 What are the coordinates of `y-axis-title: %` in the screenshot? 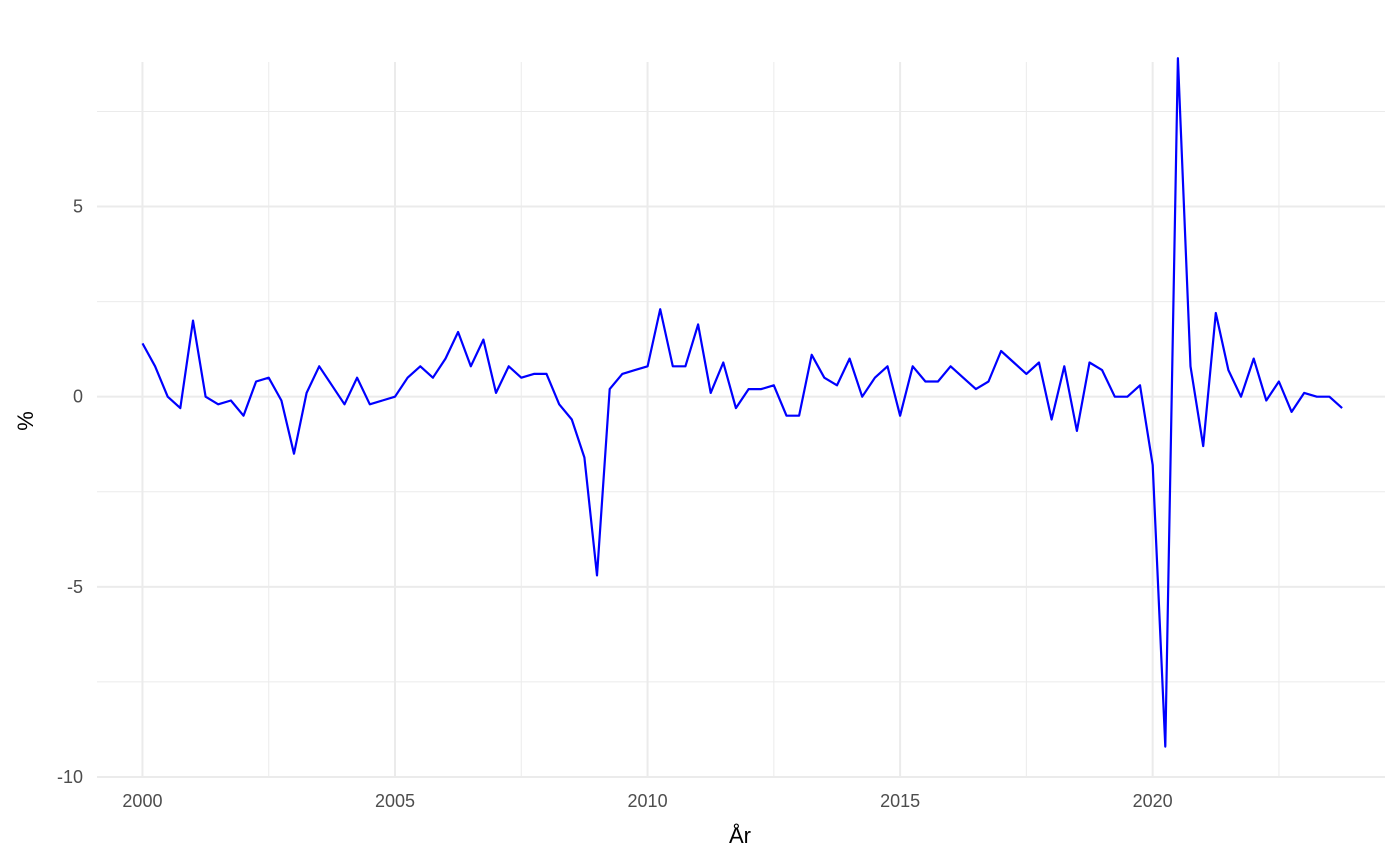 It's located at (25, 421).